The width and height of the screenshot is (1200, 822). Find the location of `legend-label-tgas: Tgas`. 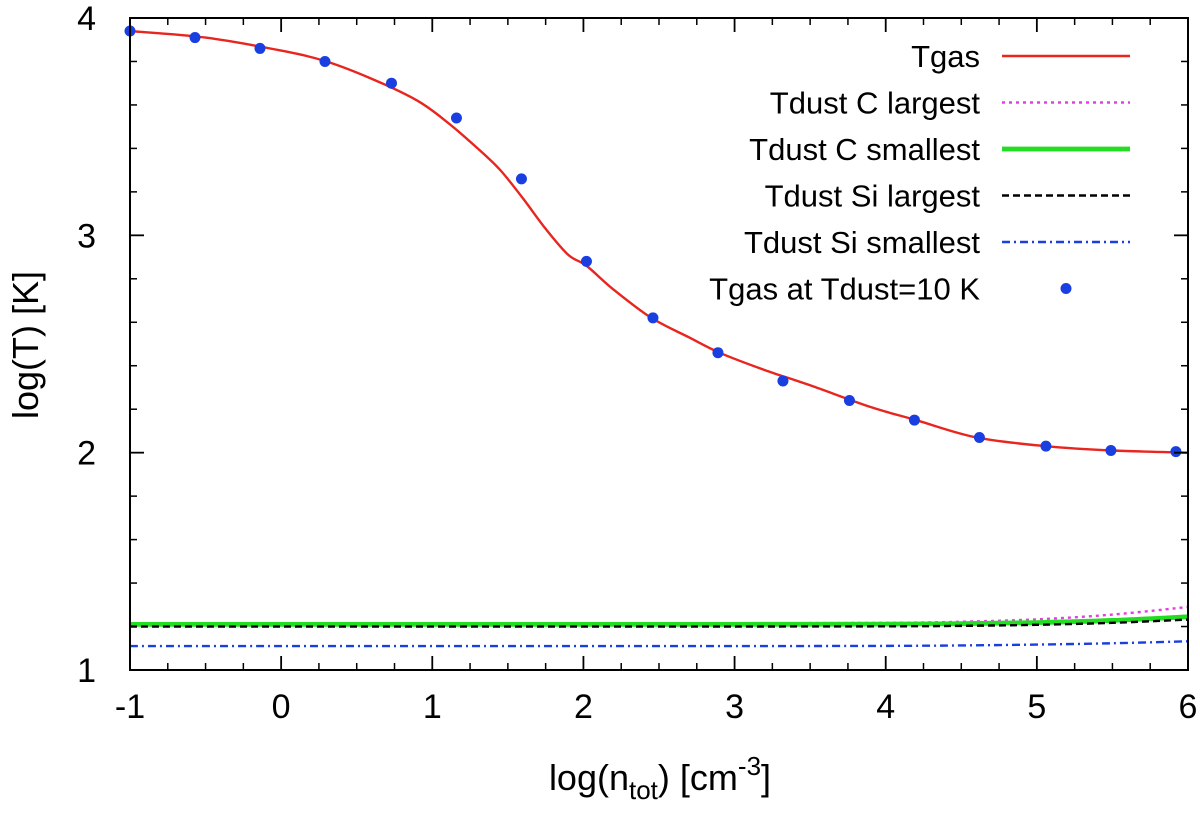

legend-label-tgas: Tgas is located at coordinates (945, 56).